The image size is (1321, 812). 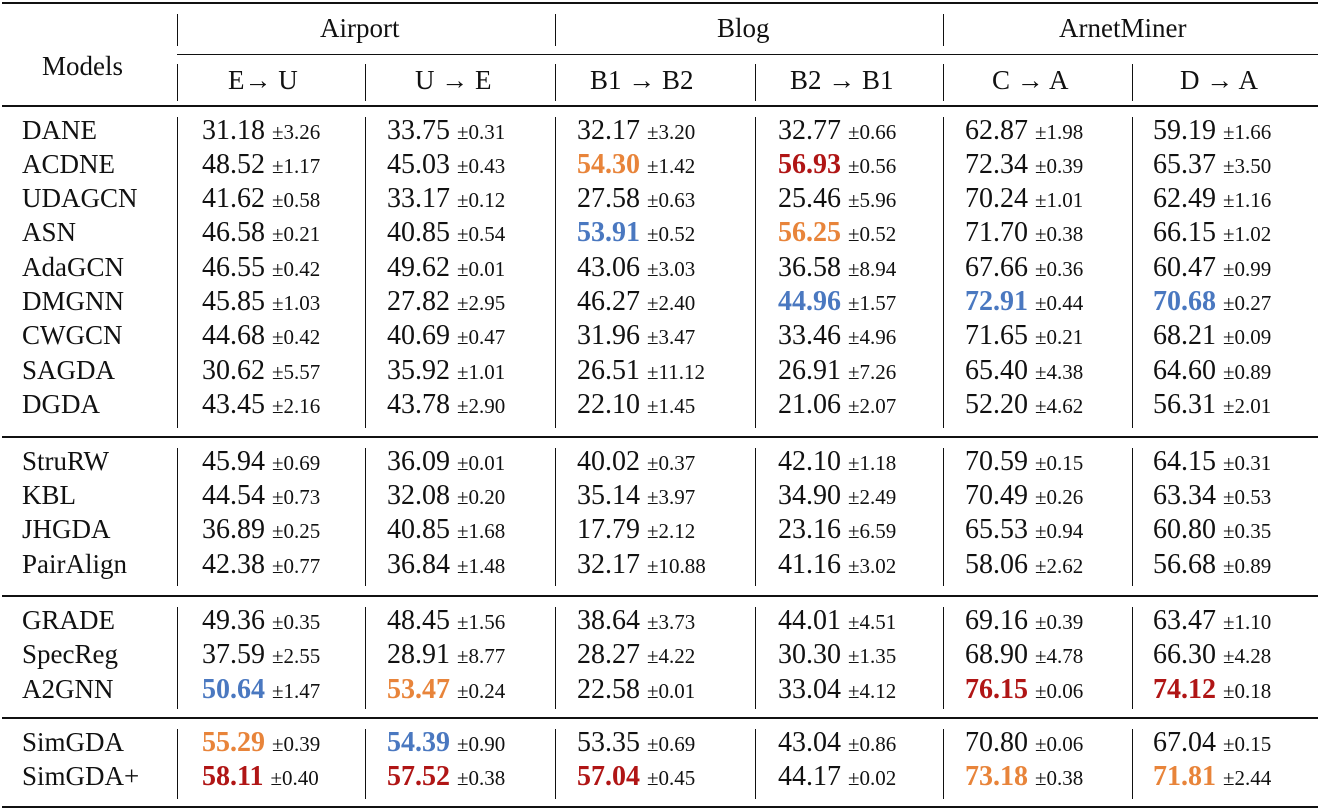 I want to click on result-std: ±8.94, so click(x=872, y=269).